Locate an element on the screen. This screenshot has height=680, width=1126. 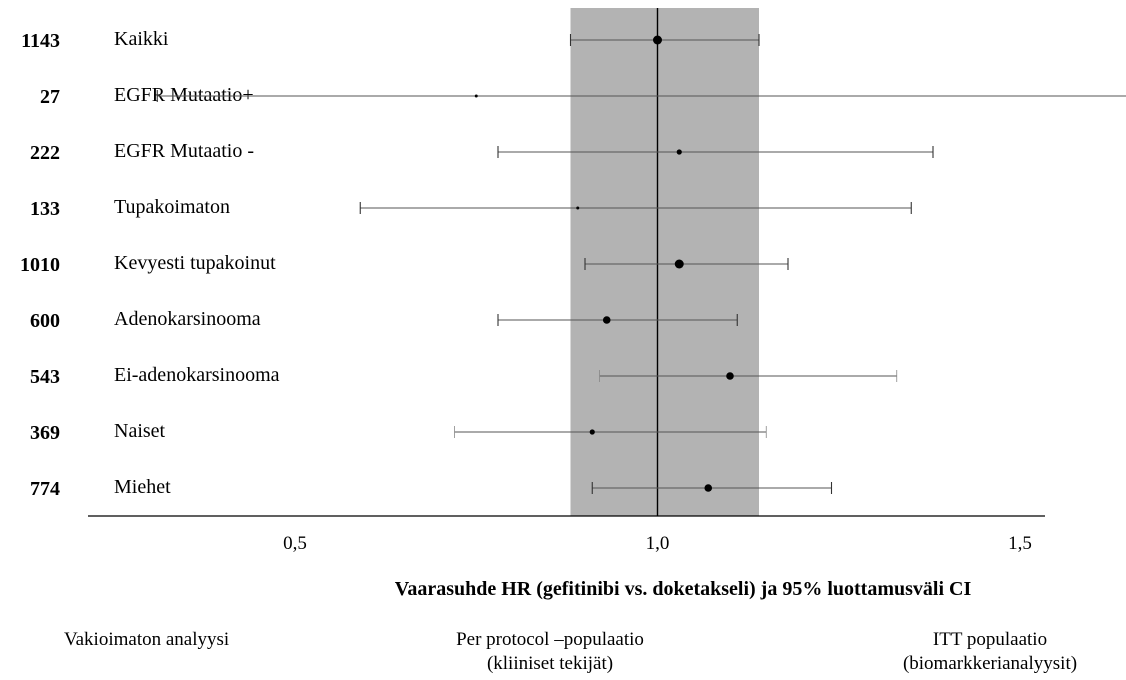
footer-unadjusted-analysis: Vakioimaton analyysi is located at coordinates (146, 640).